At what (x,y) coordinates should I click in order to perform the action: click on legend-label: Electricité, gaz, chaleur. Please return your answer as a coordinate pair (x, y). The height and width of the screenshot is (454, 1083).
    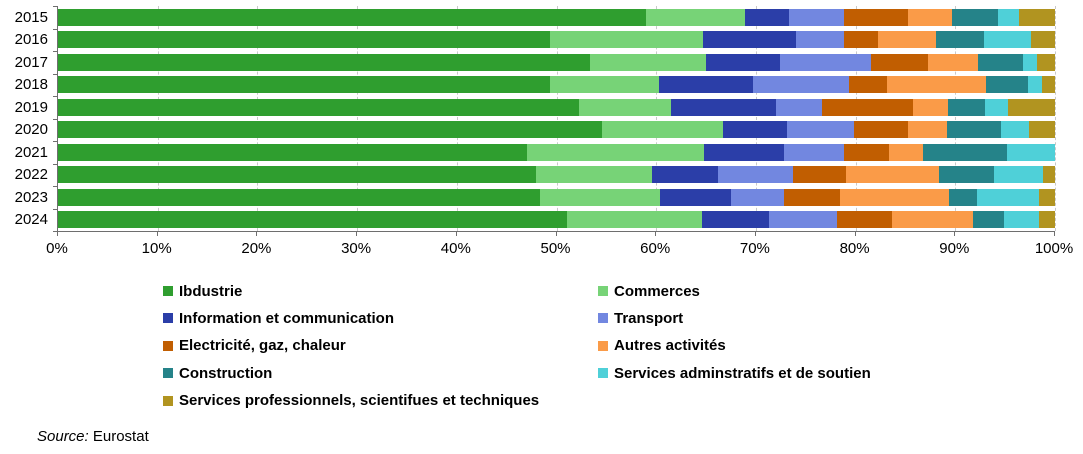
    Looking at the image, I should click on (262, 346).